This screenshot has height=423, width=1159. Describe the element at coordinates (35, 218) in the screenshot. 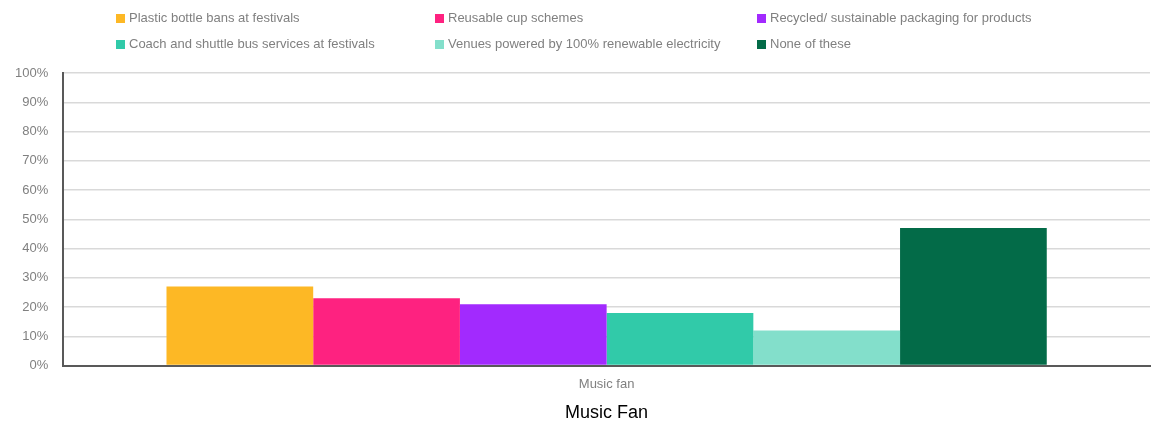

I see `y-tick-label: 50%` at that location.